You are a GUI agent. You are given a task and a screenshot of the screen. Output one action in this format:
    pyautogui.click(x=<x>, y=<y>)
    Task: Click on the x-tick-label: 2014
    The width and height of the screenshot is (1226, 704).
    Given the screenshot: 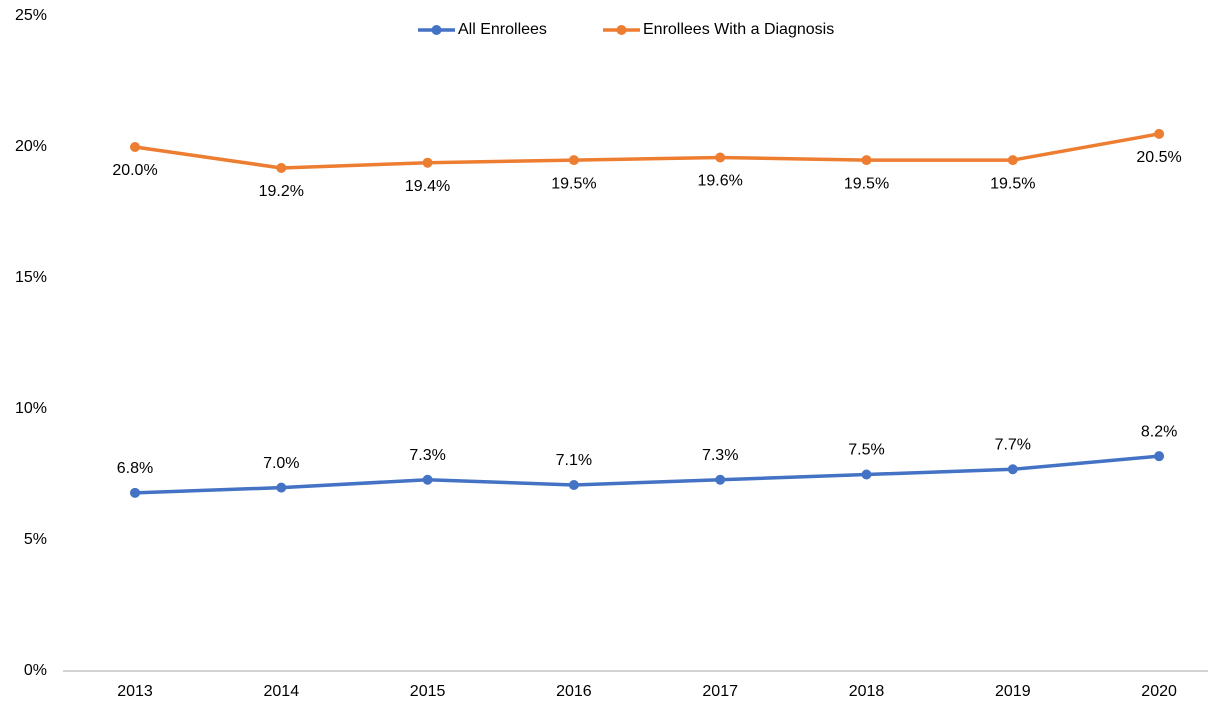 What is the action you would take?
    pyautogui.click(x=282, y=691)
    